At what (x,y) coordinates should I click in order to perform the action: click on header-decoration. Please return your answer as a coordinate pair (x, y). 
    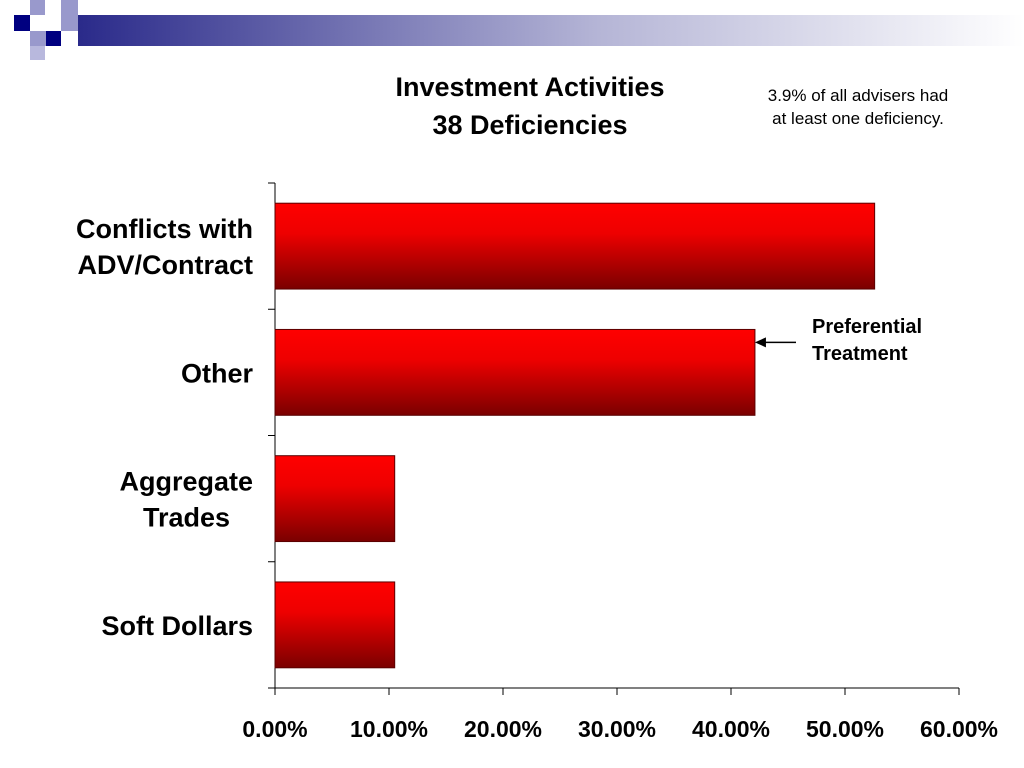
    Looking at the image, I should click on (519, 30).